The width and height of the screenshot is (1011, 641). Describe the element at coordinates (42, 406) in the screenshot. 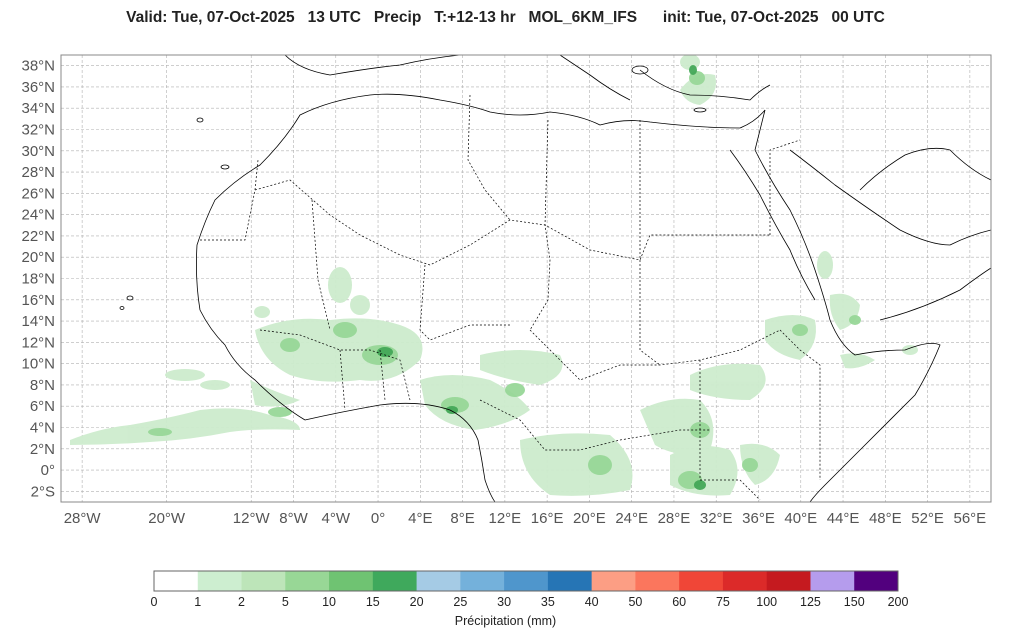

I see `latitude-label: 6°N` at that location.